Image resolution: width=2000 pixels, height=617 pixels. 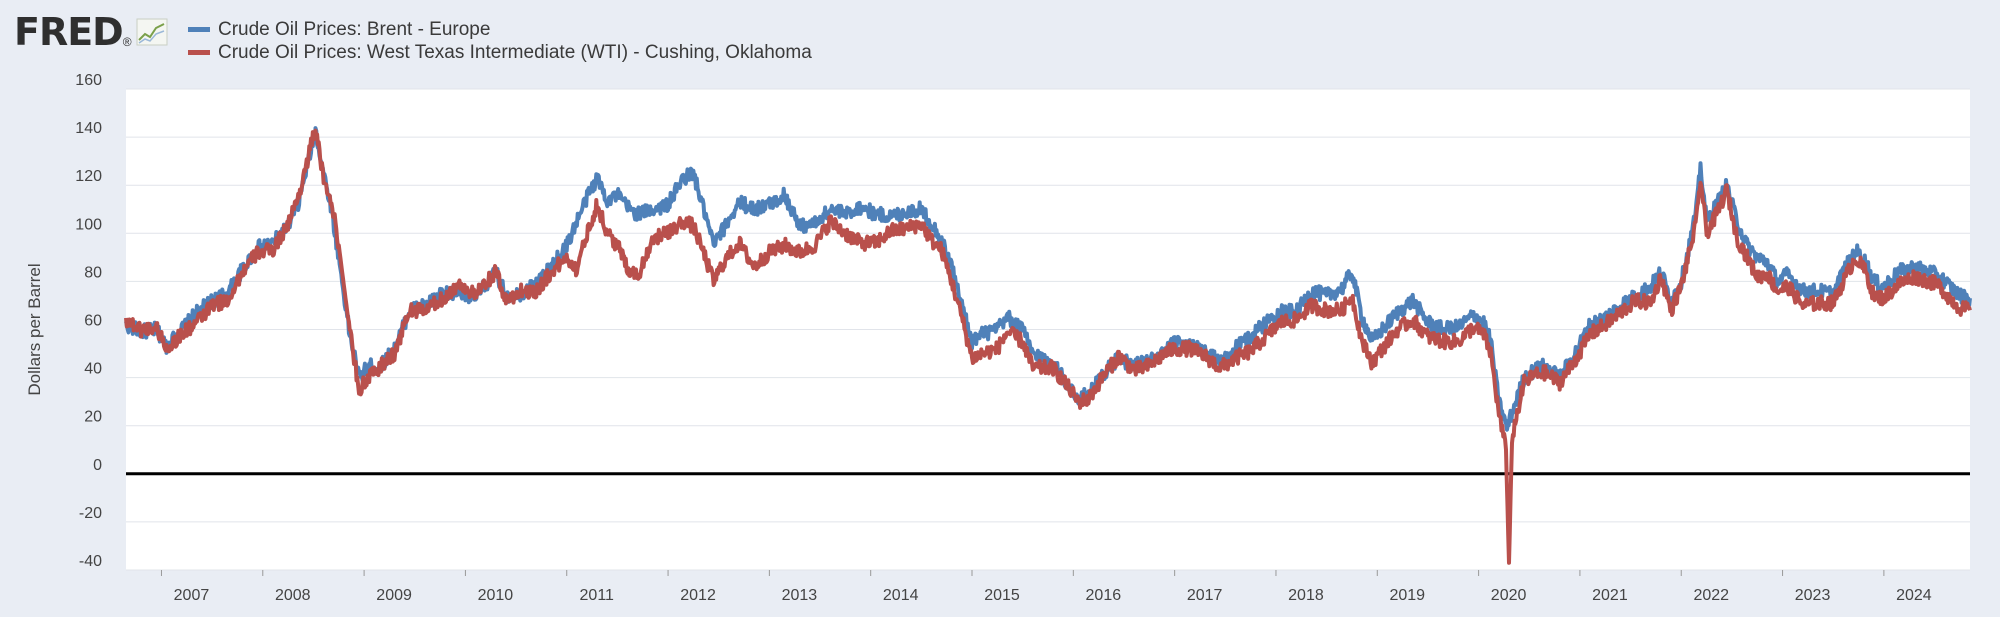 What do you see at coordinates (1711, 595) in the screenshot?
I see `x-tick-label: 2022` at bounding box center [1711, 595].